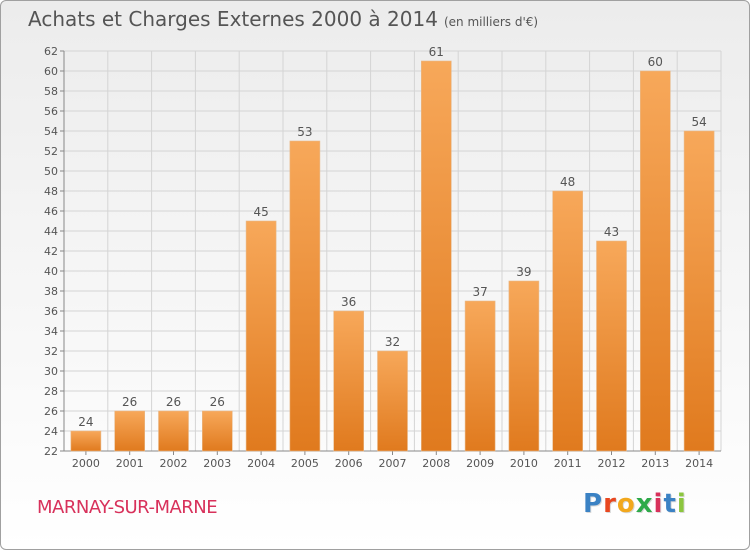 This screenshot has width=750, height=550. Describe the element at coordinates (670, 504) in the screenshot. I see `brand-logo-letter: t` at that location.